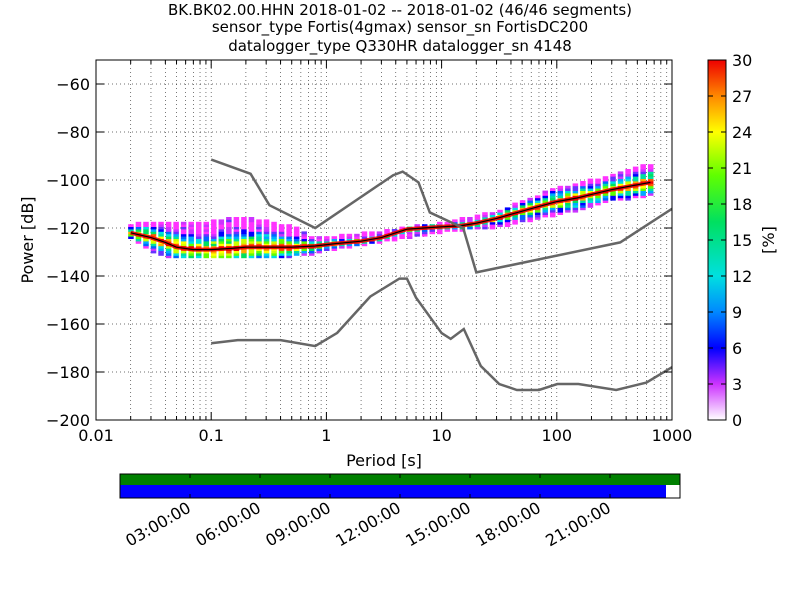 The height and width of the screenshot is (600, 800). I want to click on y-tick-label: −200, so click(68, 420).